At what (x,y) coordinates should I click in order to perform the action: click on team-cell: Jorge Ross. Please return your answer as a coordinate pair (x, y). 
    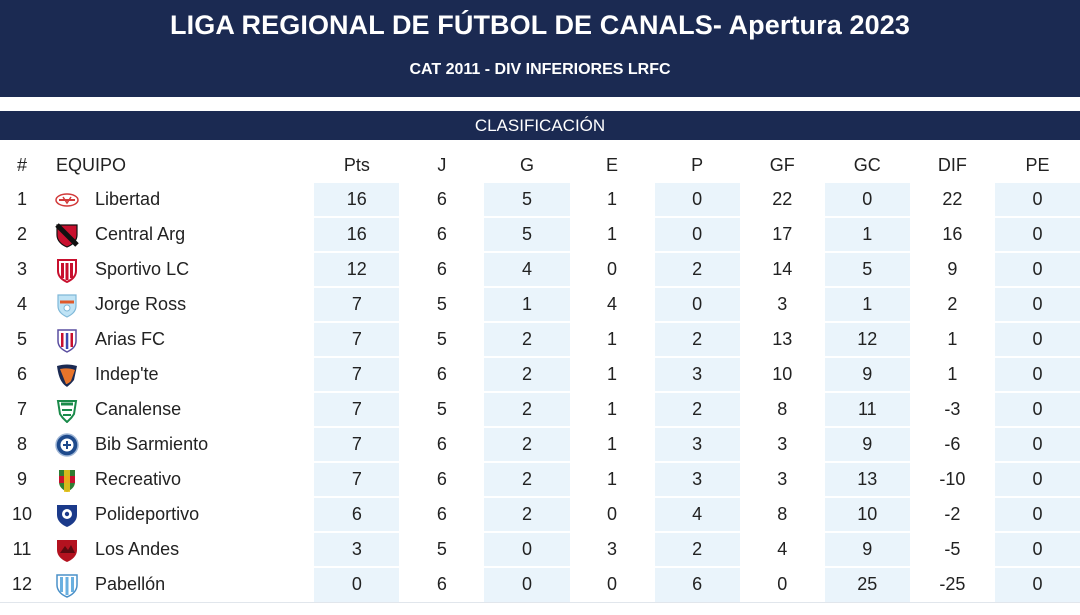
    Looking at the image, I should click on (179, 304).